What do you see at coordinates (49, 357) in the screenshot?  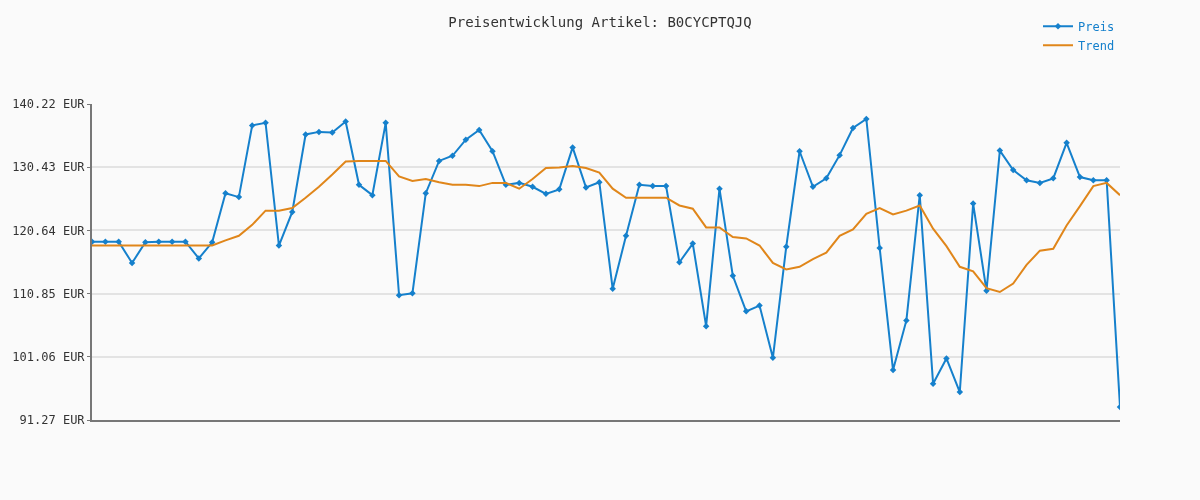 I see `y-tick-label: 101.06 EUR` at bounding box center [49, 357].